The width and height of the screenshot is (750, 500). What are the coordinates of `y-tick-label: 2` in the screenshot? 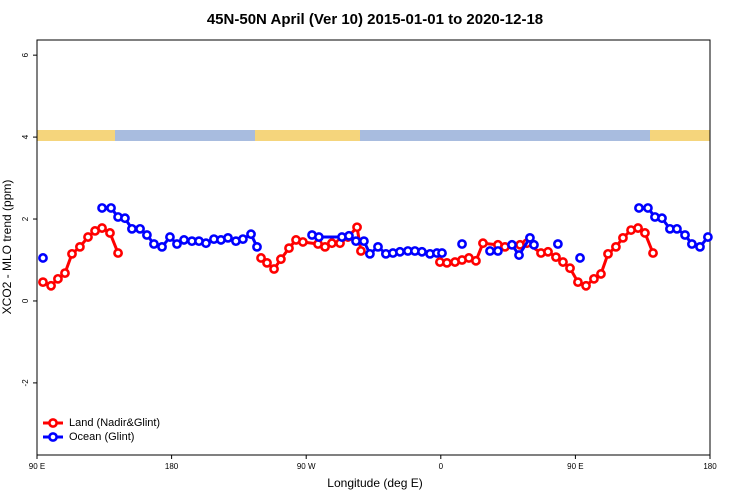 It's located at (25, 218).